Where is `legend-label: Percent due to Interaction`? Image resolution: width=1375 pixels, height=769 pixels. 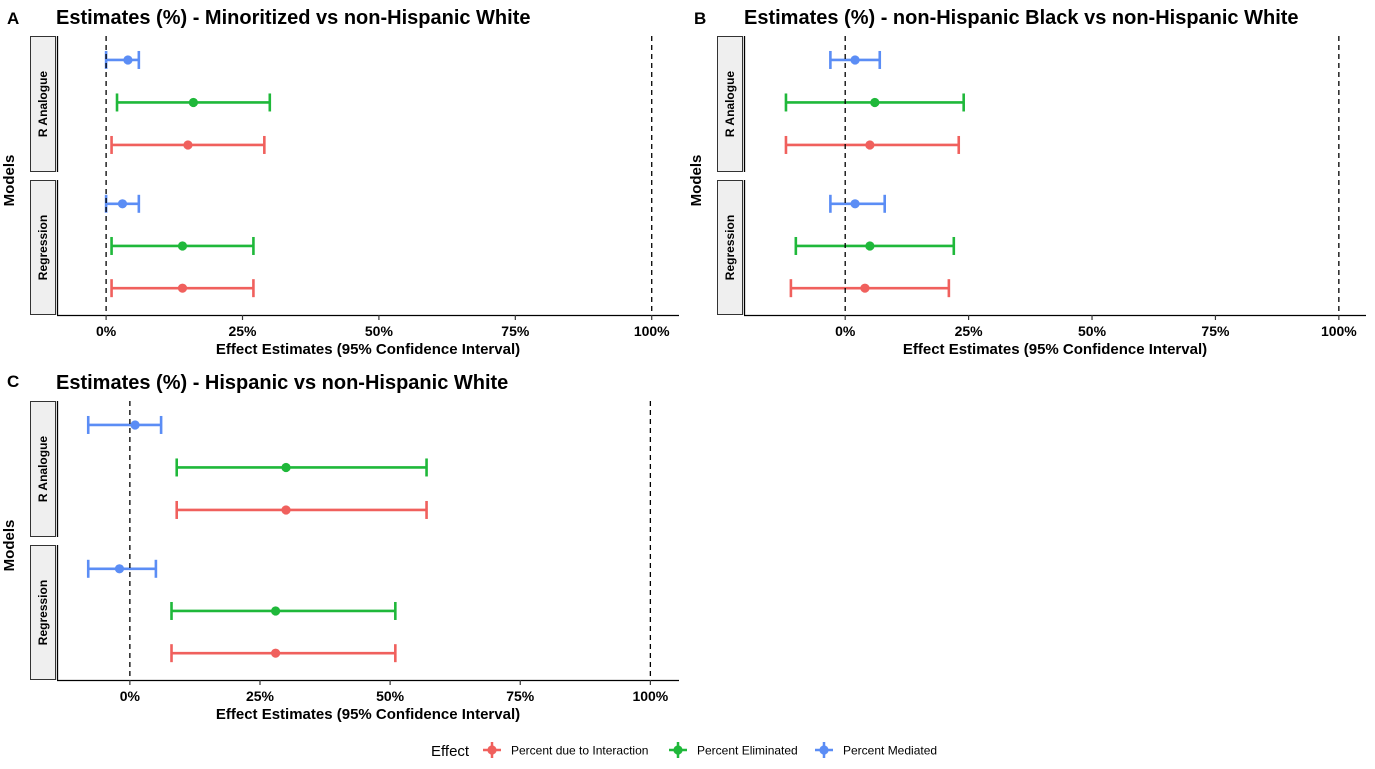
legend-label: Percent due to Interaction is located at coordinates (579, 751).